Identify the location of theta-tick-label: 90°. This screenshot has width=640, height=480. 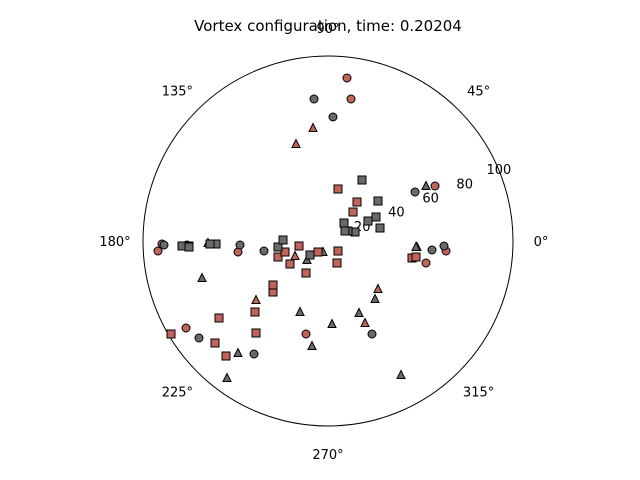
(327, 29).